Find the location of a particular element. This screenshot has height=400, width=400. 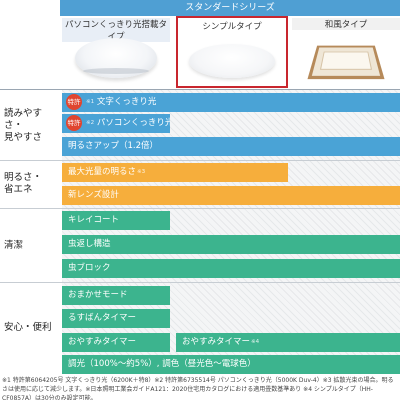

column-simple-type: シンプルタイプ is located at coordinates (232, 52).